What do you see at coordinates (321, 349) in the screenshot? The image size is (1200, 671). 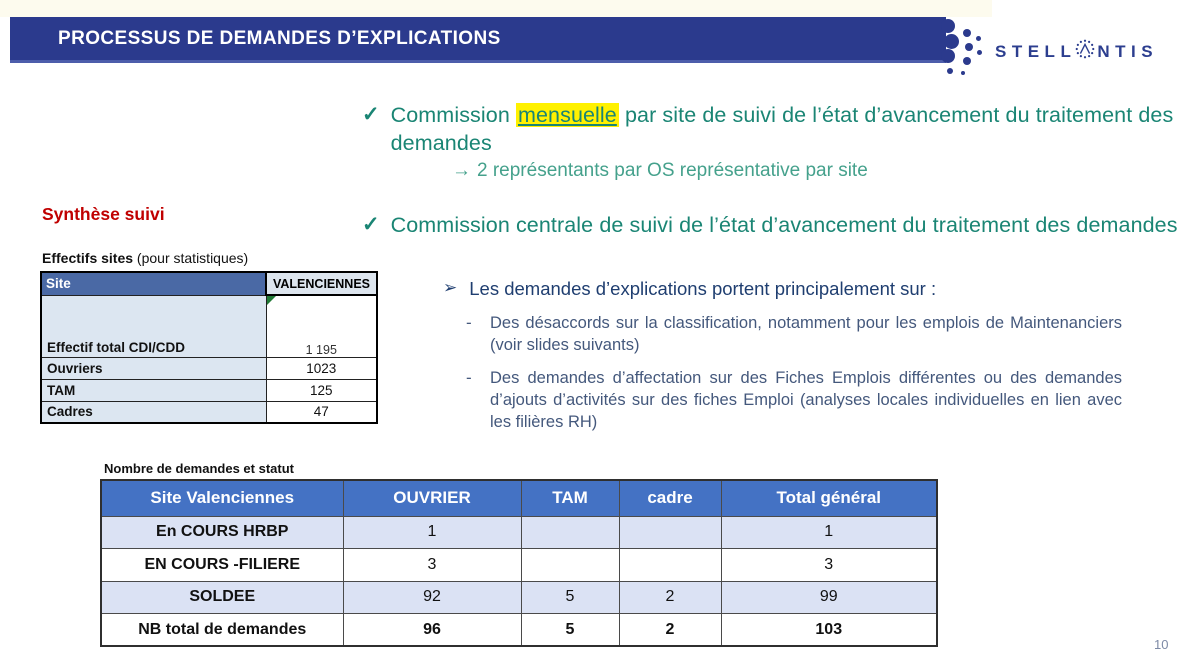 I see `effectif-total-value: 1 195` at bounding box center [321, 349].